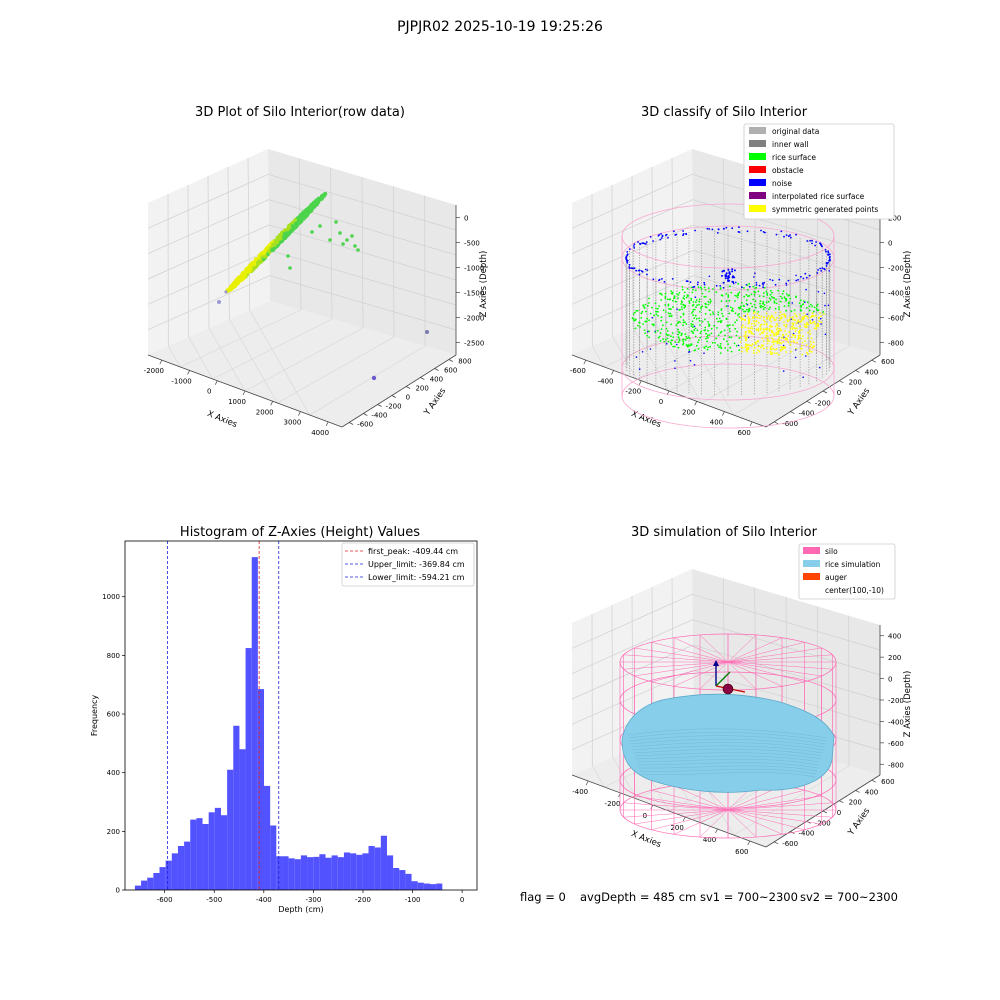 The height and width of the screenshot is (1000, 1000). I want to click on status-avg-depth: avgDepth = 485 cm, so click(638, 897).